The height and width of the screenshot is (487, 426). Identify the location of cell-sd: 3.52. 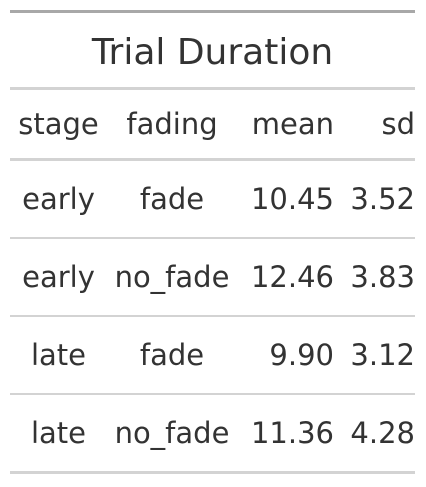
(382, 199).